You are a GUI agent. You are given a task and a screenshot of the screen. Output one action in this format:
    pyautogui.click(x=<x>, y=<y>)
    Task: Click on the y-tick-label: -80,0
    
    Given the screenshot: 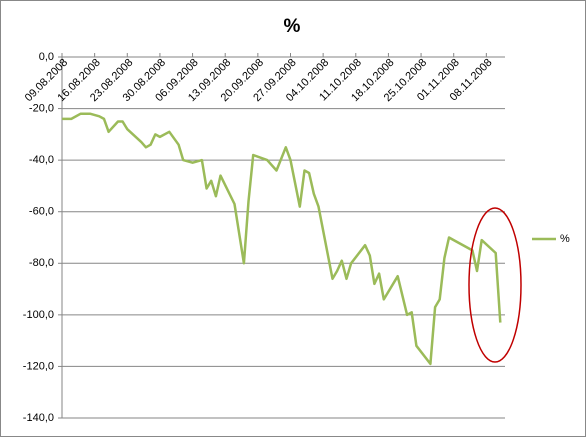 What is the action you would take?
    pyautogui.click(x=41, y=263)
    